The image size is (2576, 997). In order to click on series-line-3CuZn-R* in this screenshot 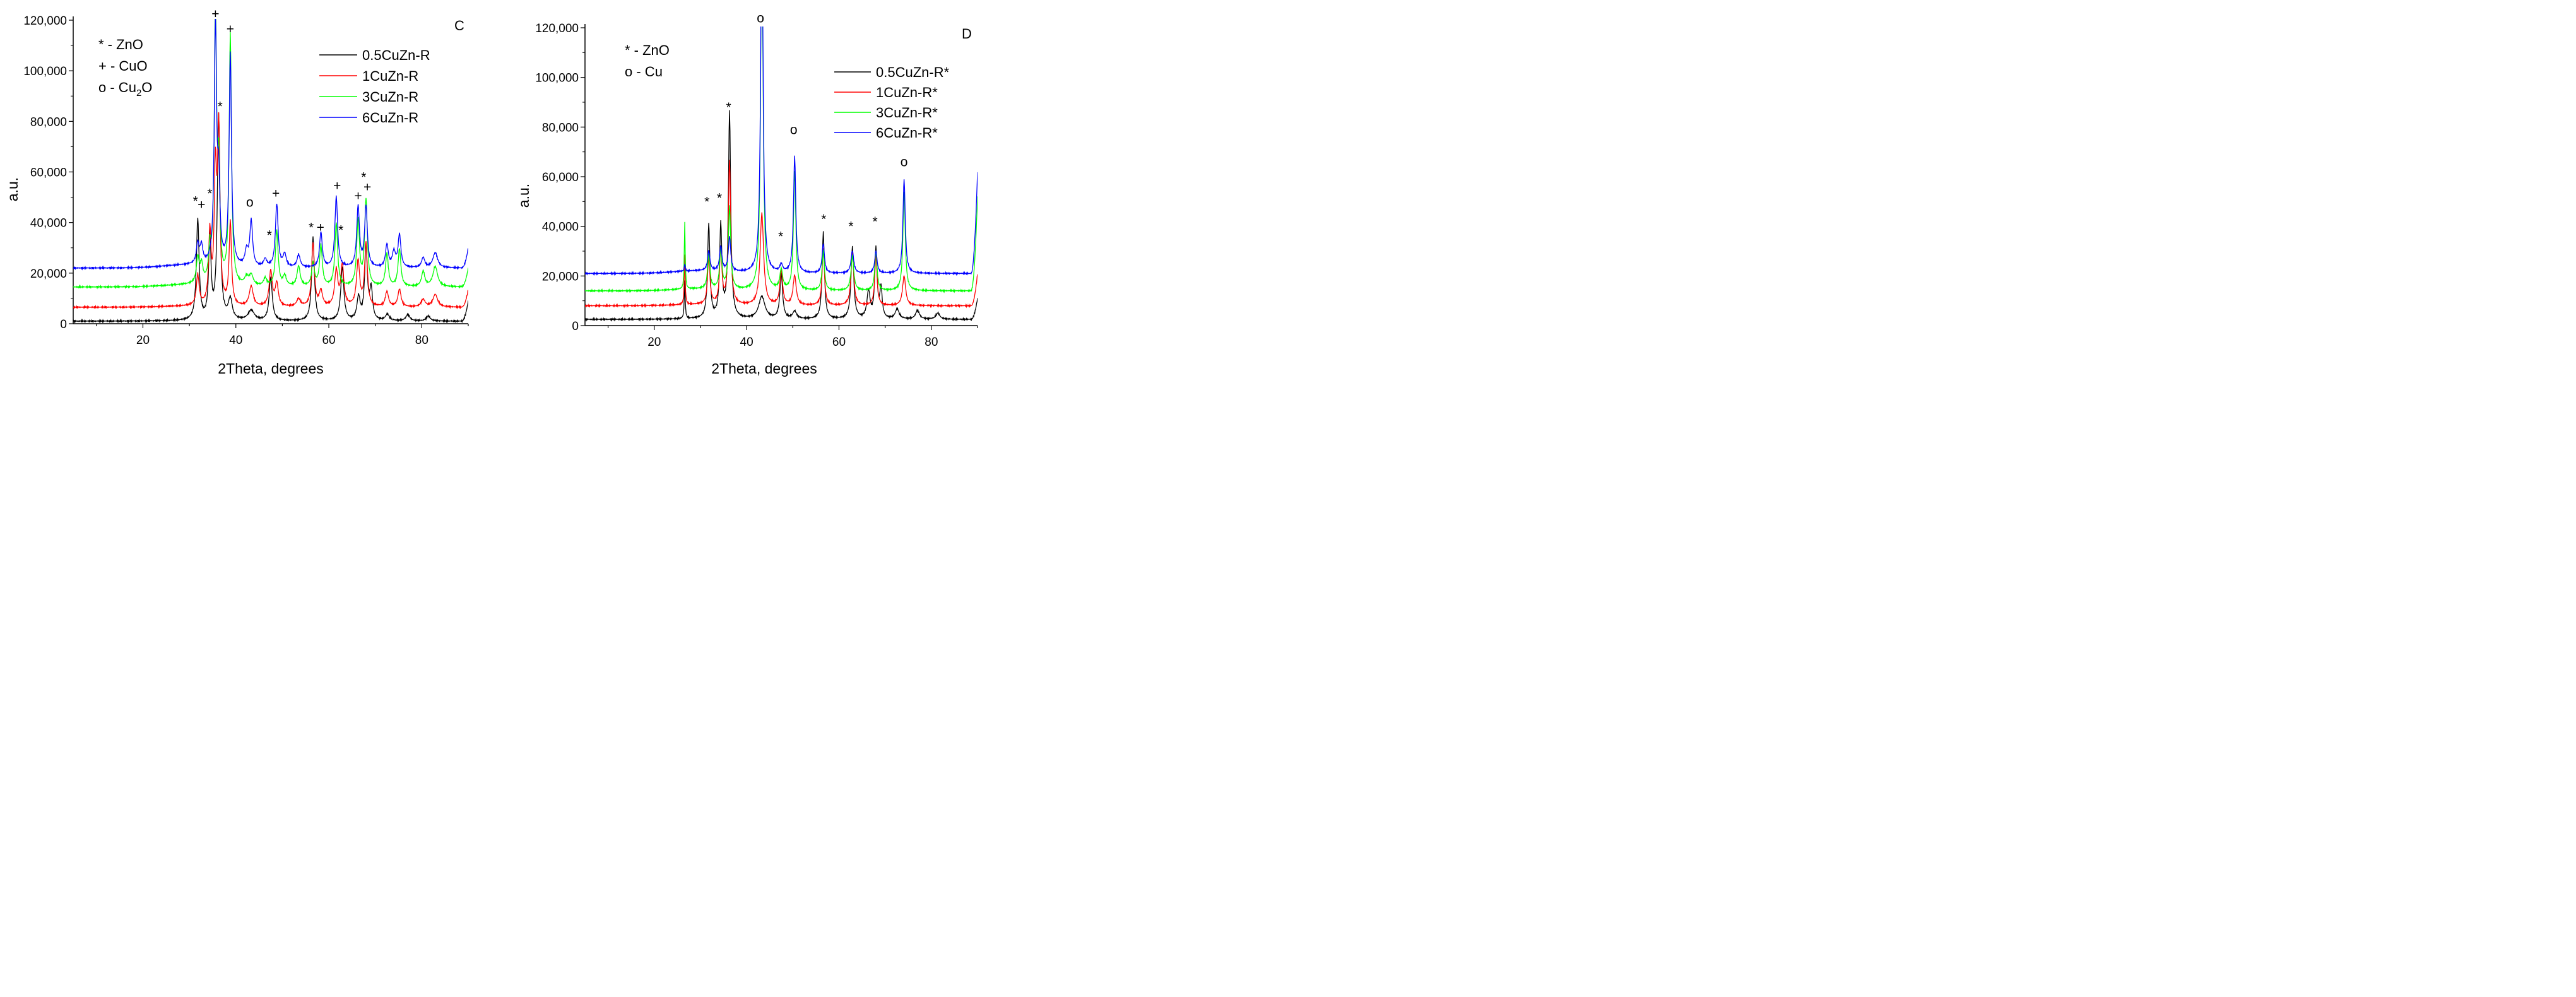, I will do `click(782, 160)`.